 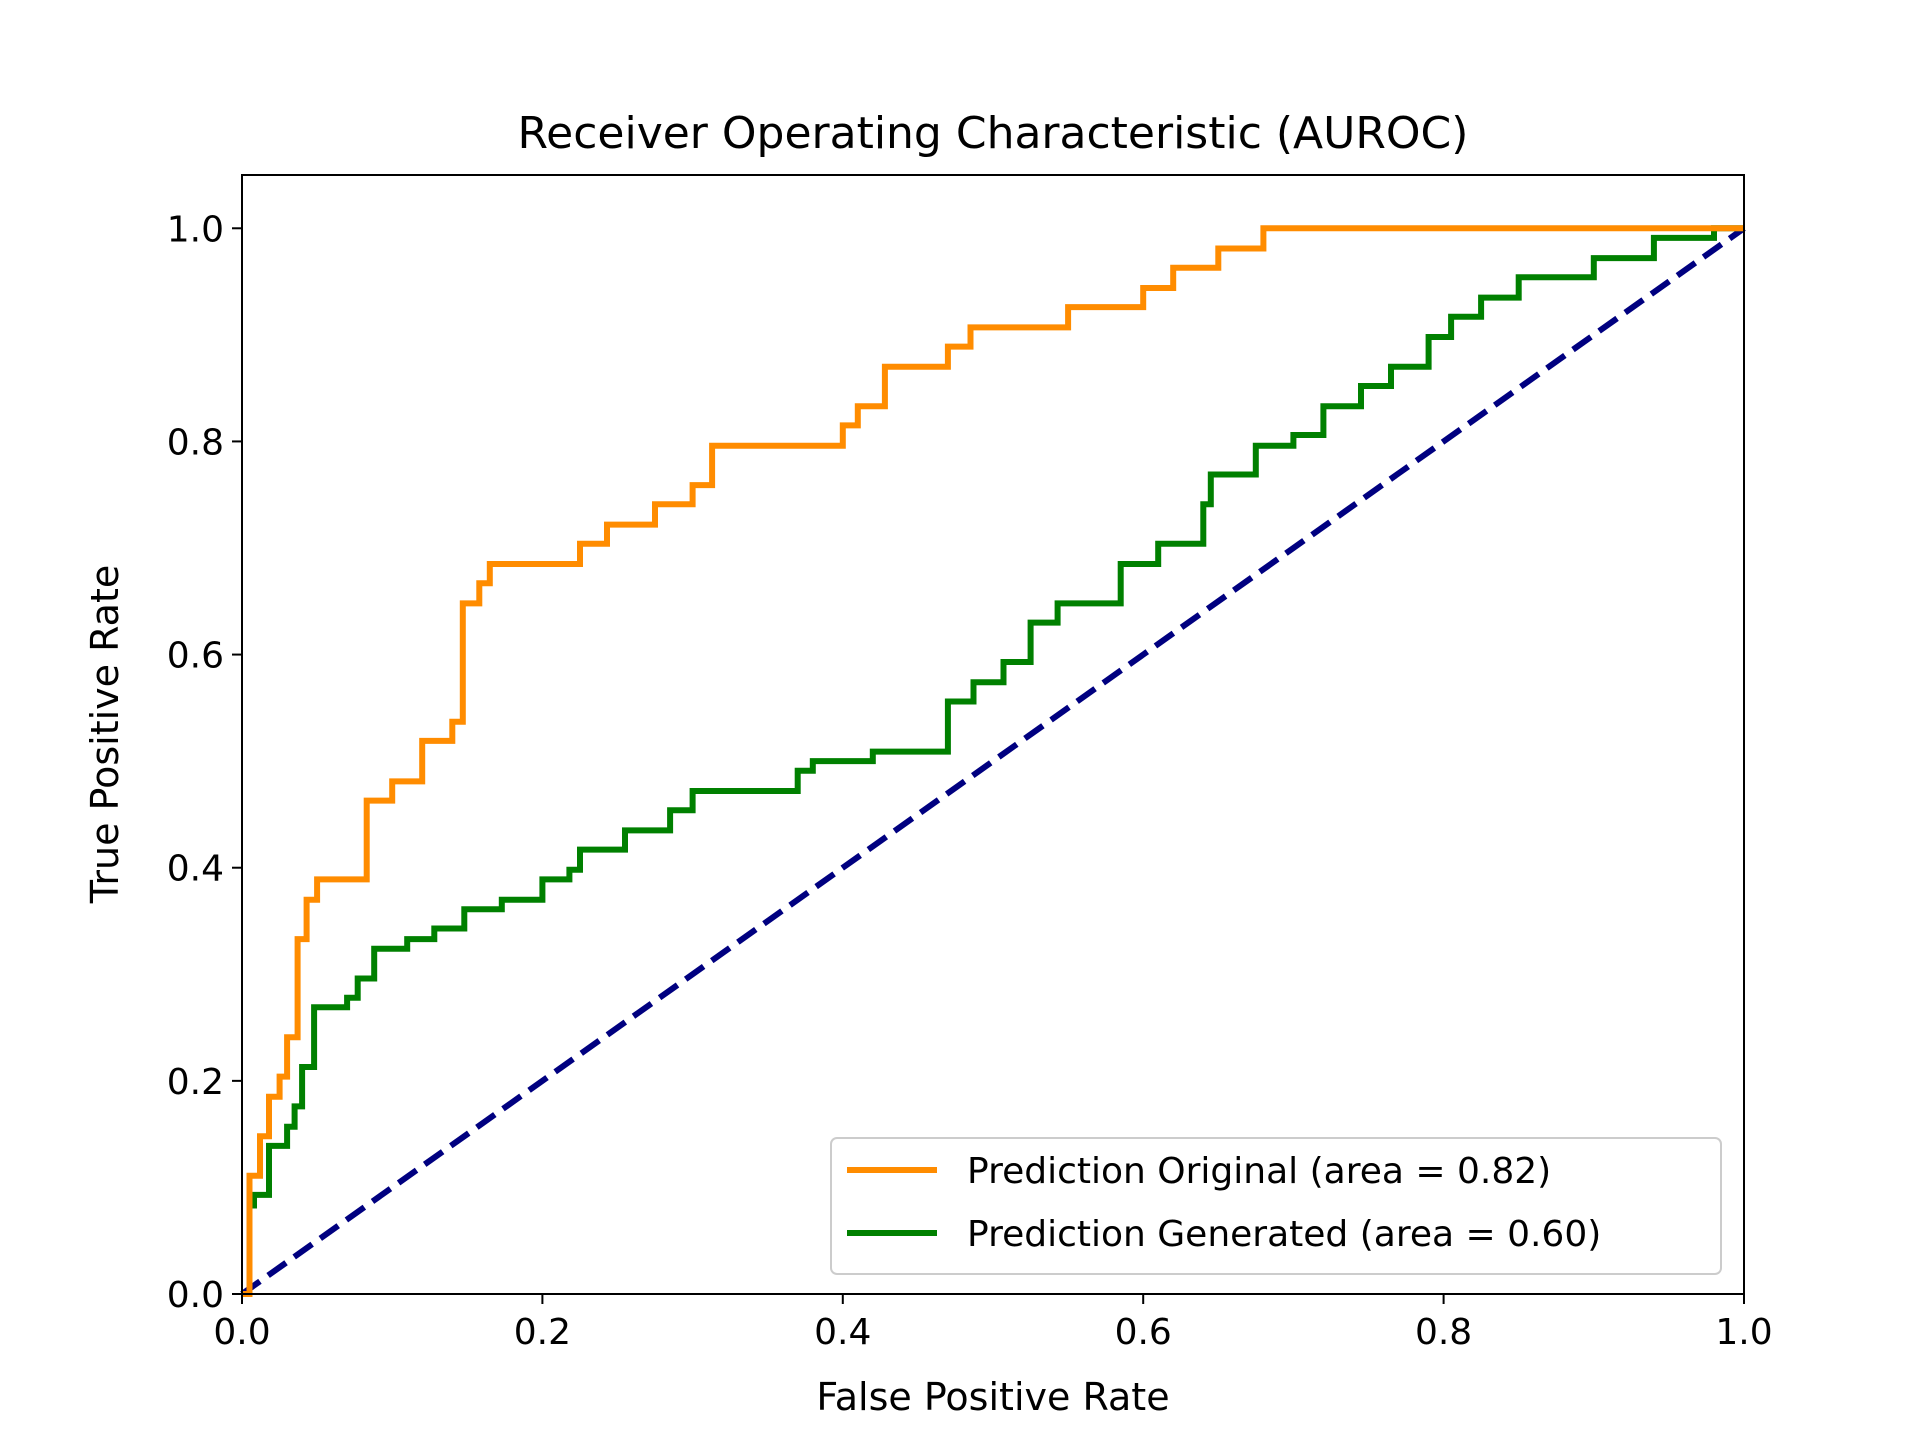 What do you see at coordinates (1143, 1332) in the screenshot?
I see `x-tick-label: 0.6` at bounding box center [1143, 1332].